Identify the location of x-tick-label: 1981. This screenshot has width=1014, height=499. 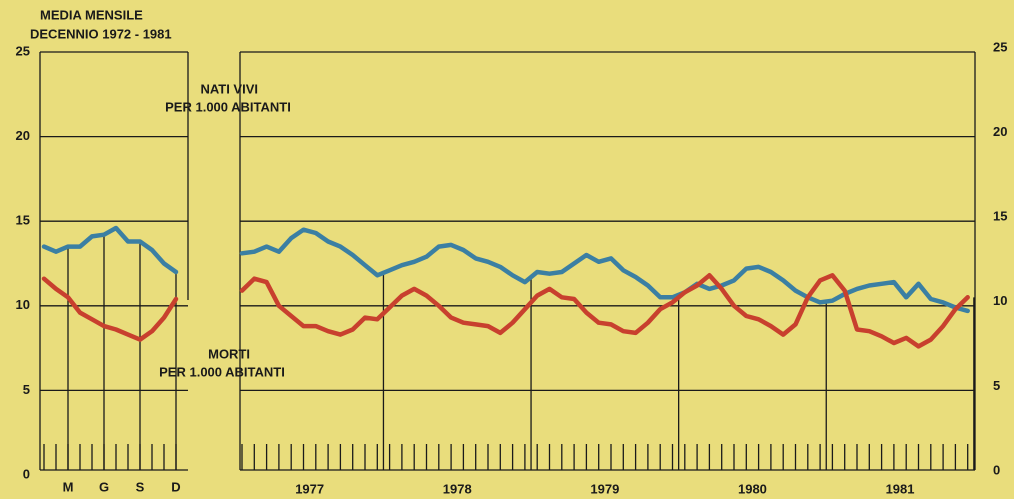
(900, 488).